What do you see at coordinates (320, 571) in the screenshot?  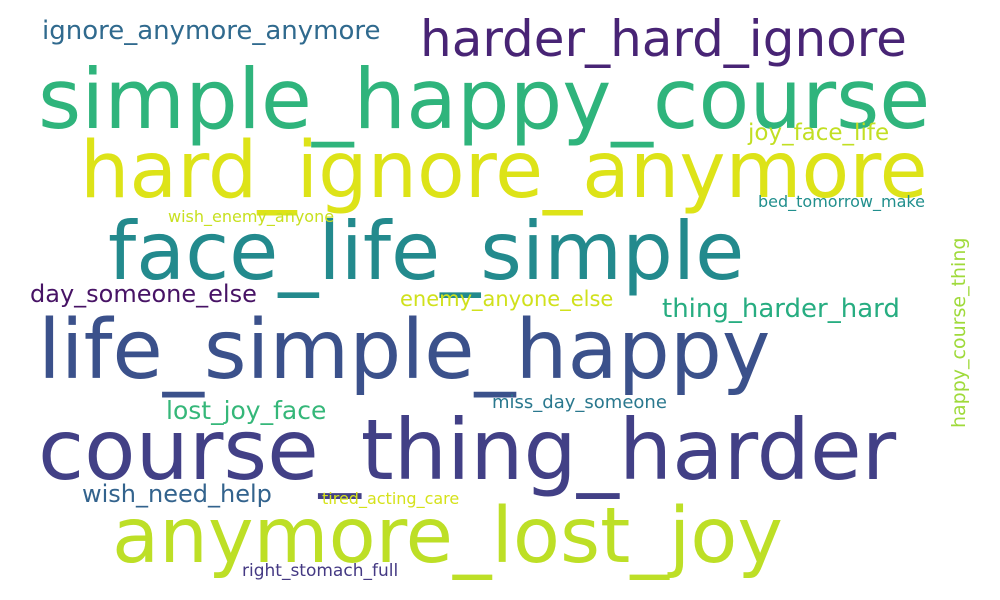 I see `word-right-stomach-full: right_stomach_full` at bounding box center [320, 571].